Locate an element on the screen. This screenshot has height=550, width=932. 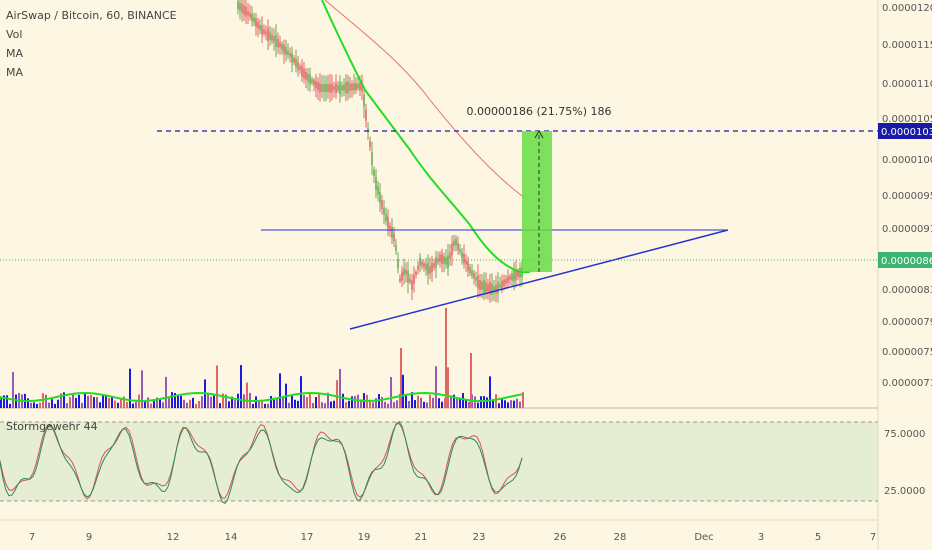
price-tick: 0.00001200 is located at coordinates (907, 8).